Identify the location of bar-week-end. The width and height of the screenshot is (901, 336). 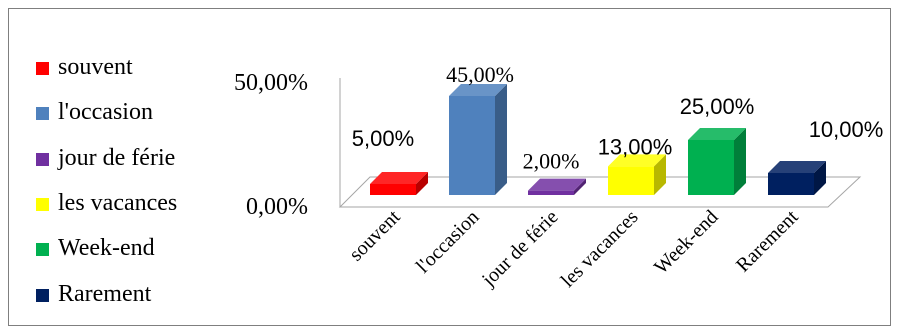
(717, 161).